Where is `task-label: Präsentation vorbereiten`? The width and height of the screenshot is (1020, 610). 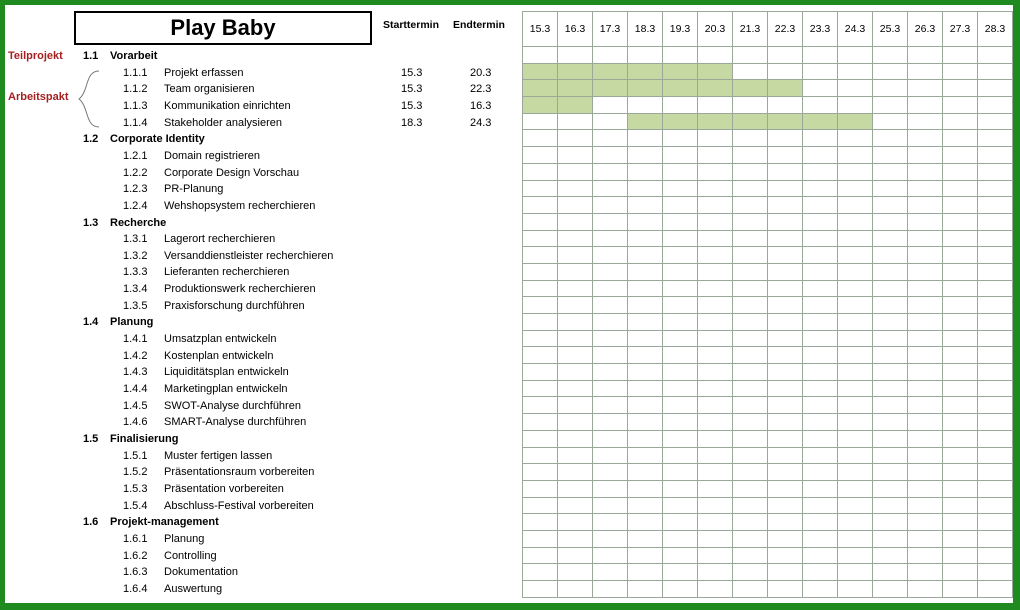
task-label: Präsentation vorbereiten is located at coordinates (224, 488).